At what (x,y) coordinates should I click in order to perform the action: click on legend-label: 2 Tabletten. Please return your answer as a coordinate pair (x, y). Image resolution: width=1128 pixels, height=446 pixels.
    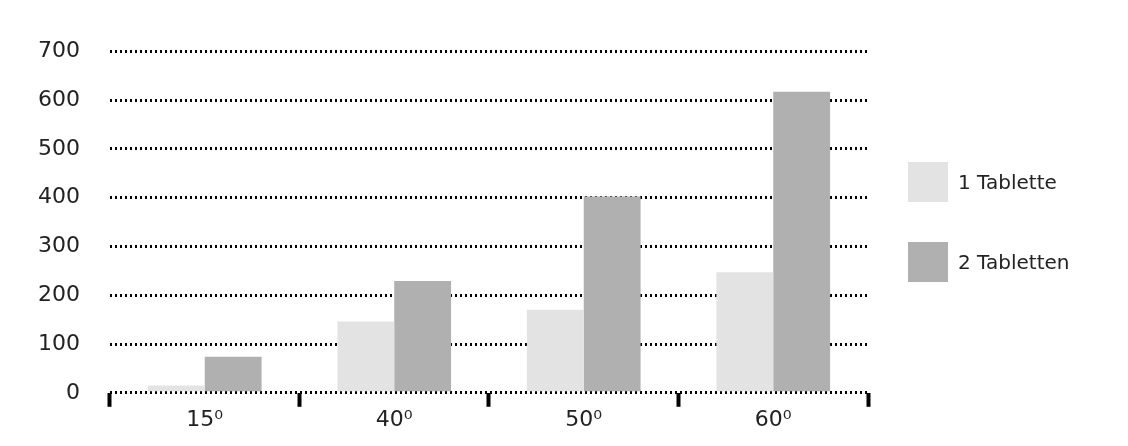
    Looking at the image, I should click on (1014, 262).